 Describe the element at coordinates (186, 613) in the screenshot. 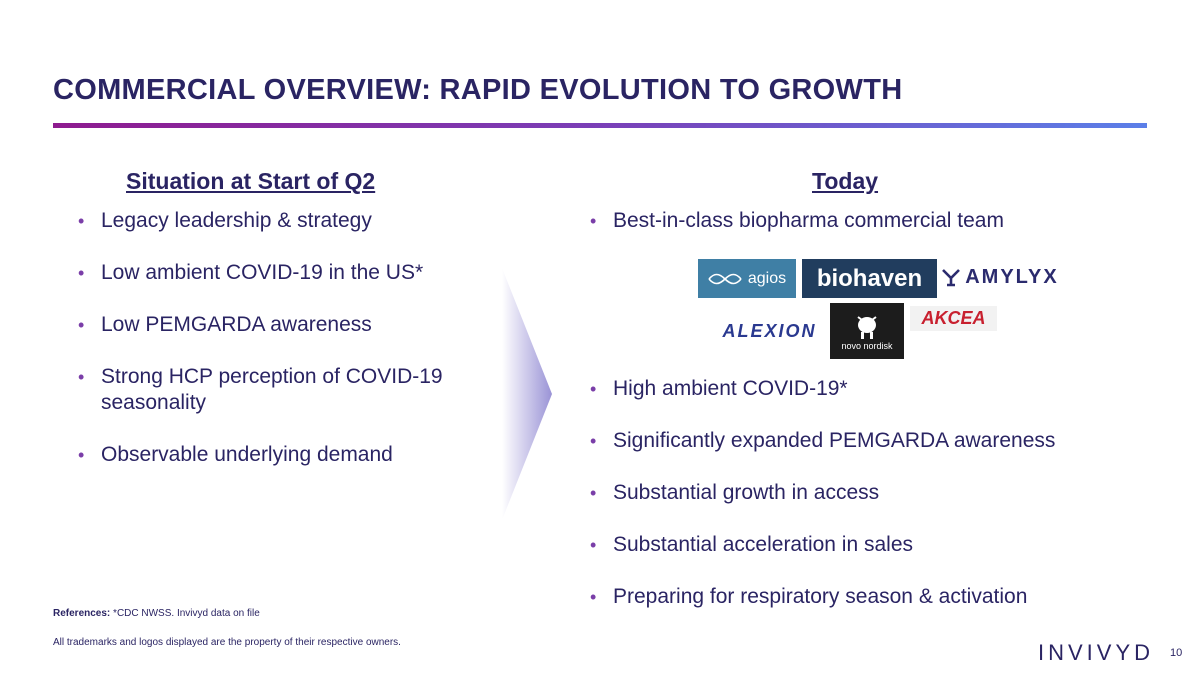

I see `references-text: *CDC NWSS. Invivyd data on file` at that location.